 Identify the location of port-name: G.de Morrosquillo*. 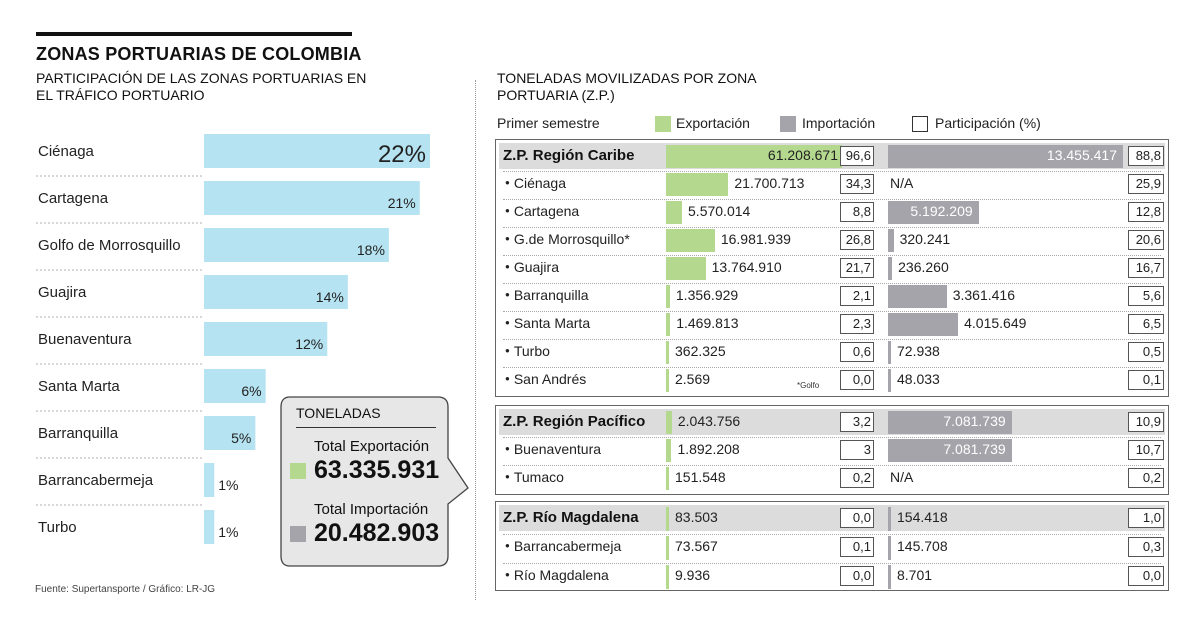
(567, 239).